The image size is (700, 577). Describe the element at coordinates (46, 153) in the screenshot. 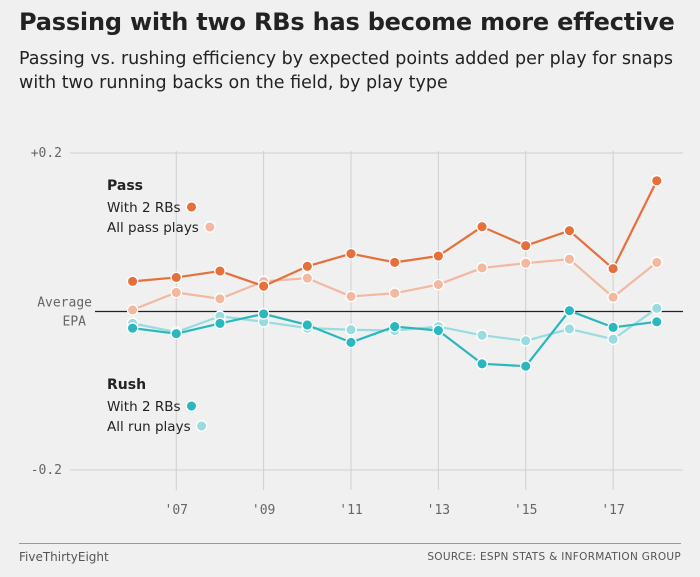

I see `y-tick-label: +0.2` at that location.